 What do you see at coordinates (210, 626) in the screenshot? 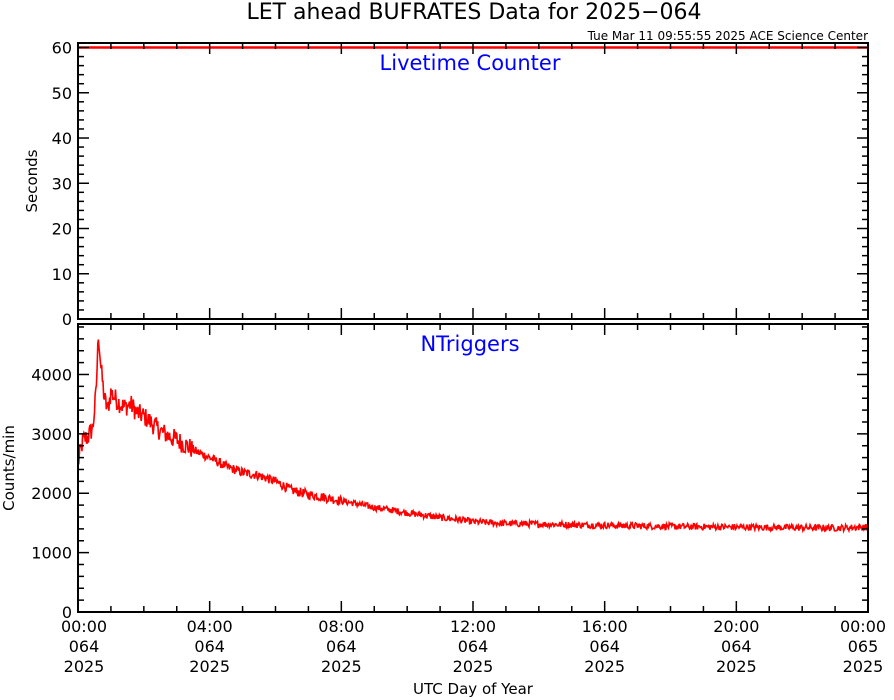
I see `x-tick-label-line: 04:00` at bounding box center [210, 626].